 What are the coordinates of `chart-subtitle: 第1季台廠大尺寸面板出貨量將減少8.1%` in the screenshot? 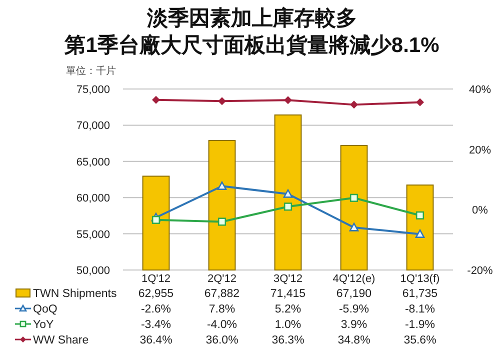 It's located at (252, 45).